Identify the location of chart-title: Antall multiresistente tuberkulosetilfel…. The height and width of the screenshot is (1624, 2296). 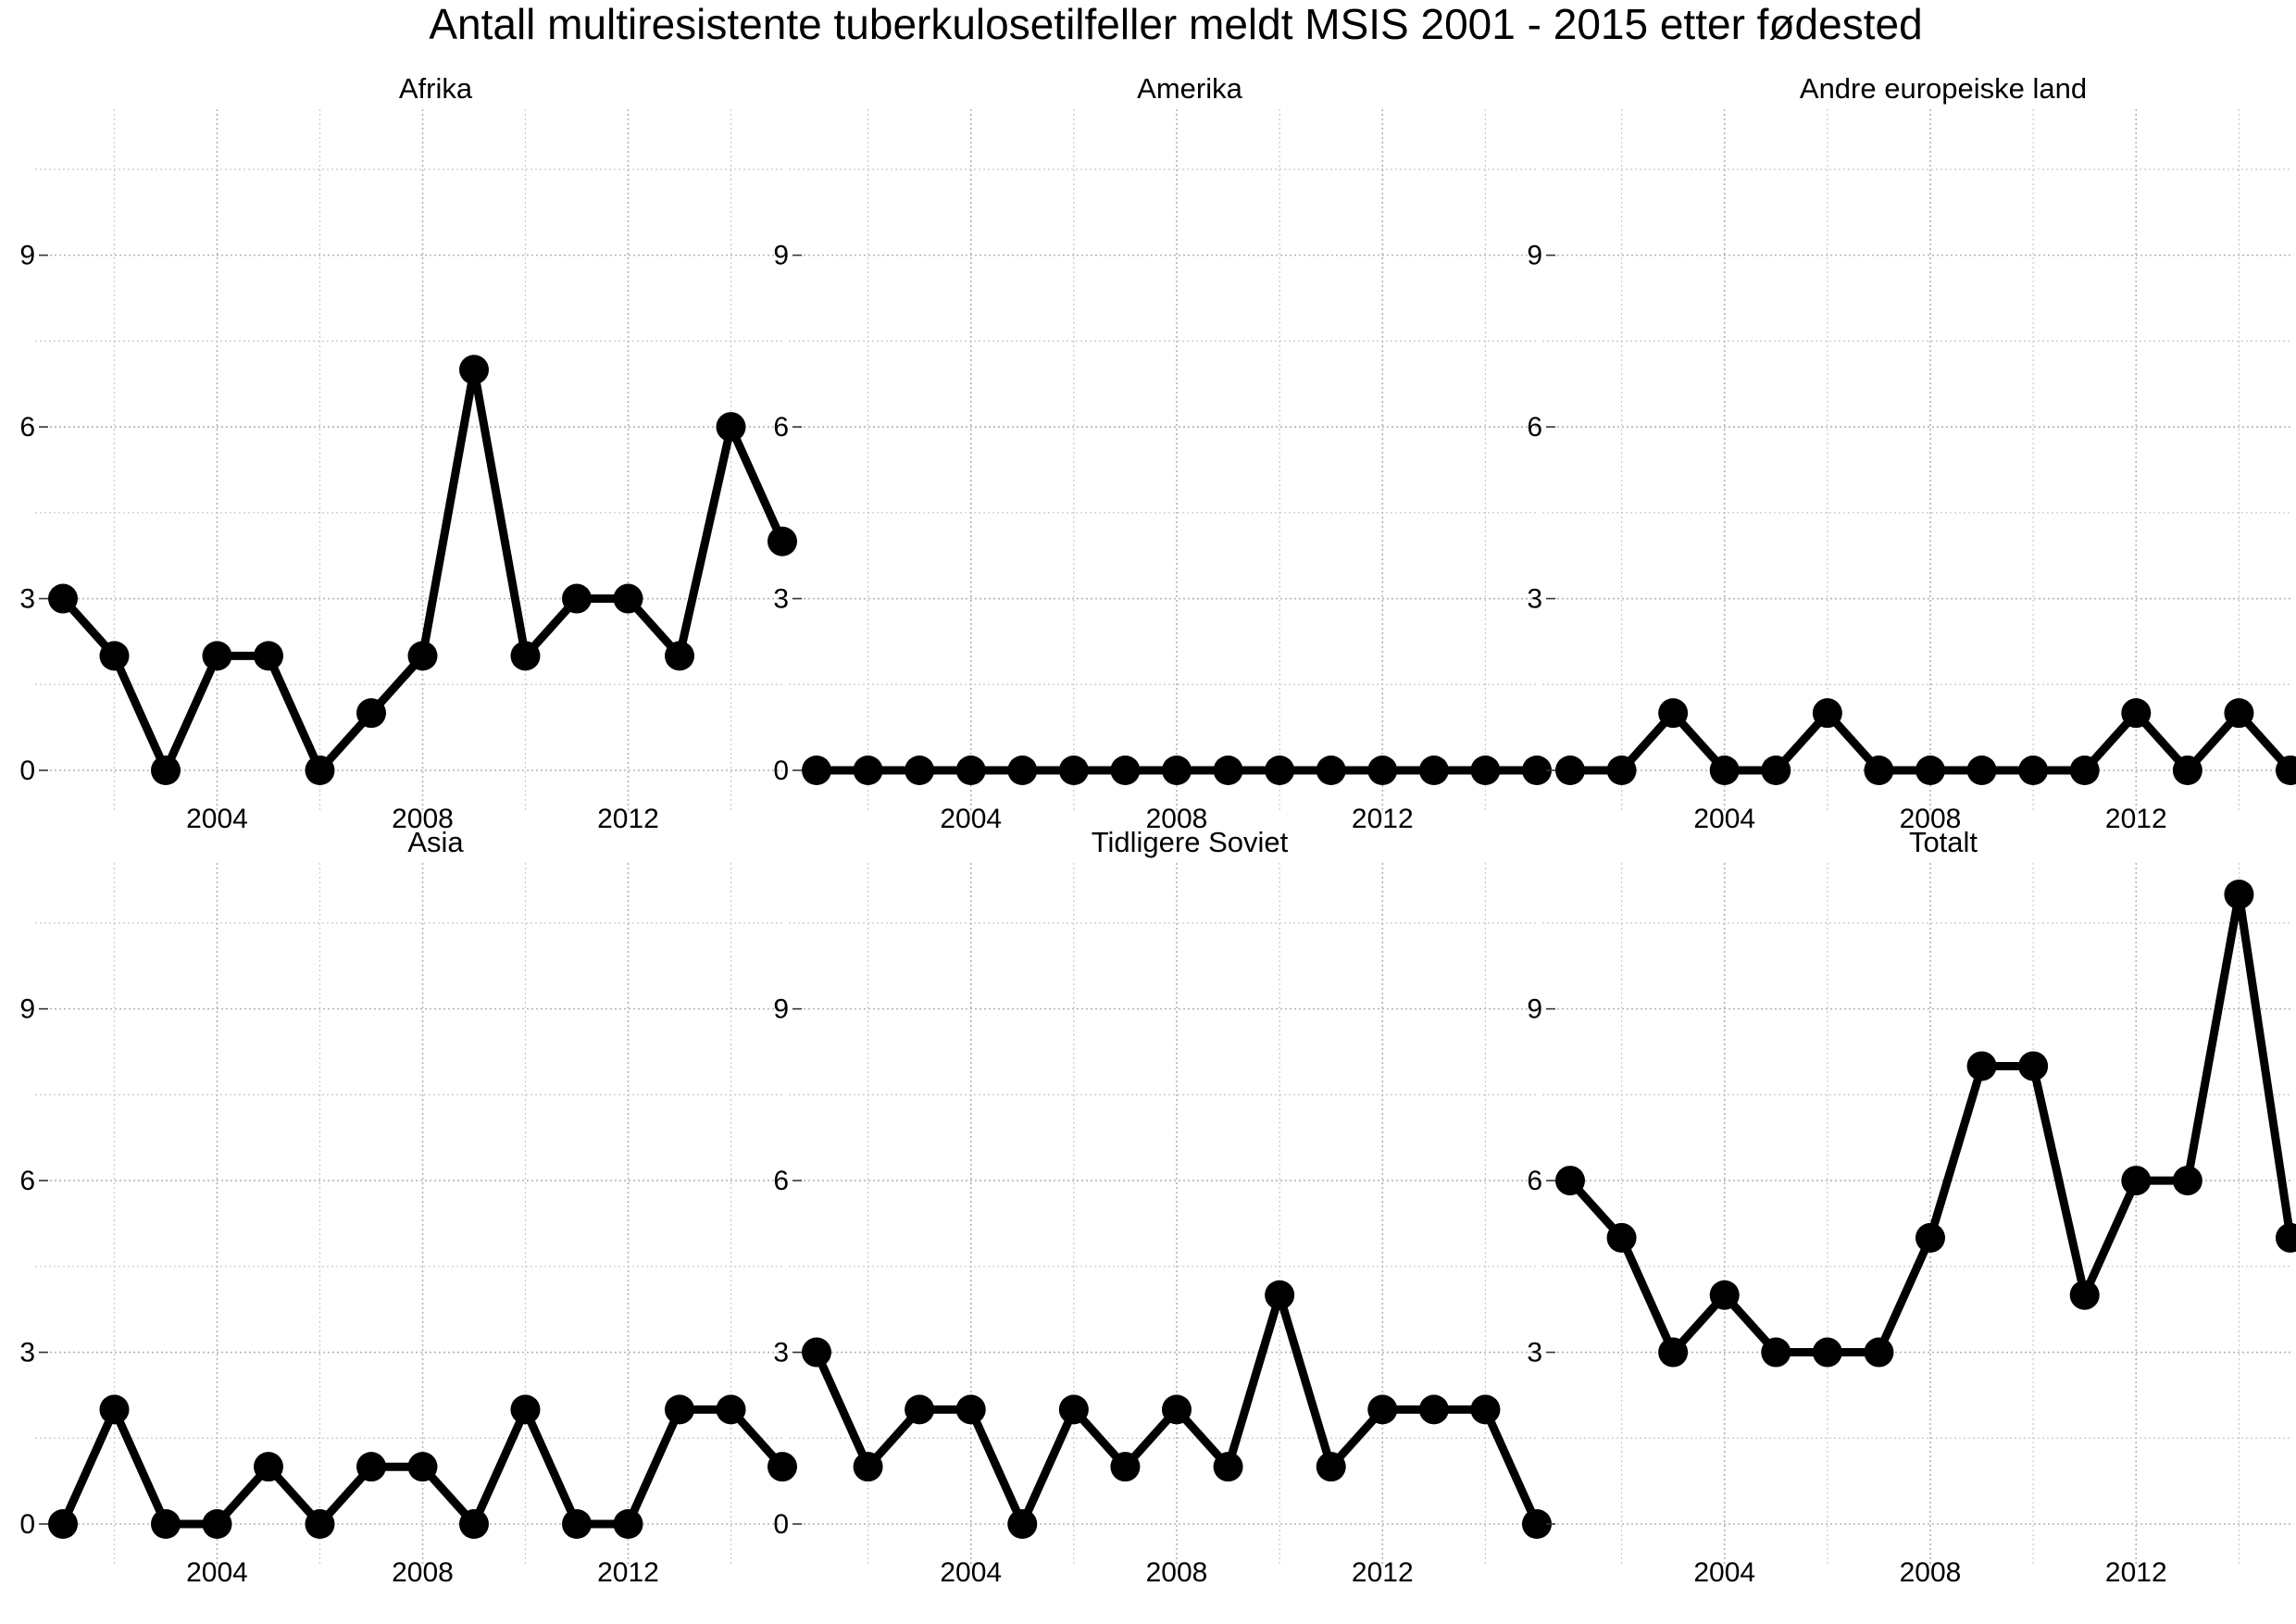
(1175, 24).